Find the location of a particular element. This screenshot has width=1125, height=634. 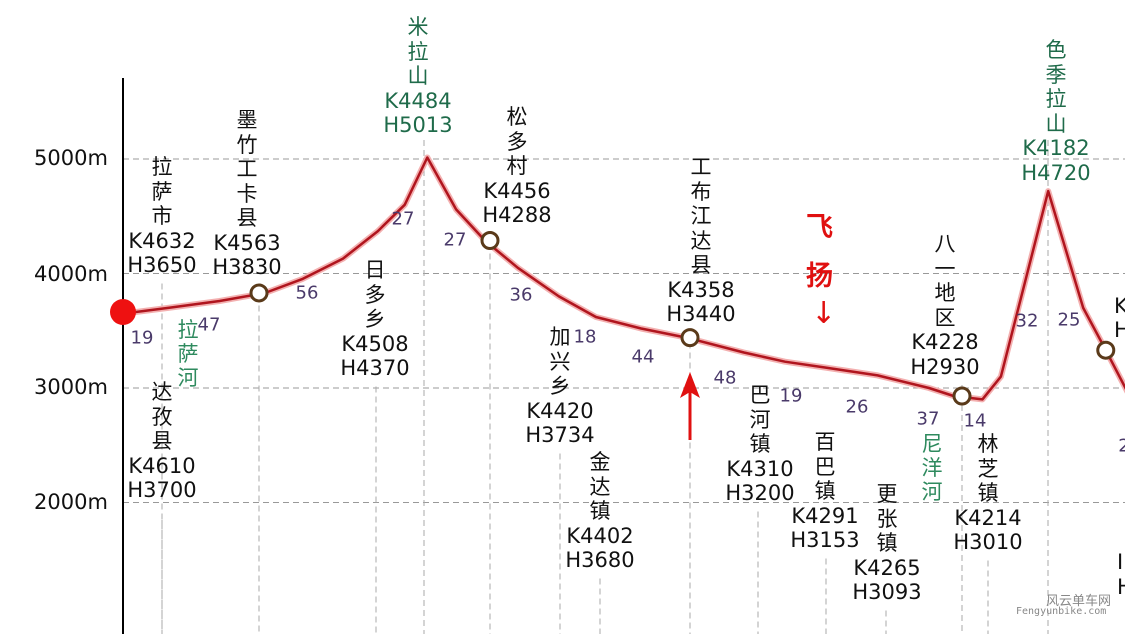

station-h-value: H3680 is located at coordinates (600, 560).